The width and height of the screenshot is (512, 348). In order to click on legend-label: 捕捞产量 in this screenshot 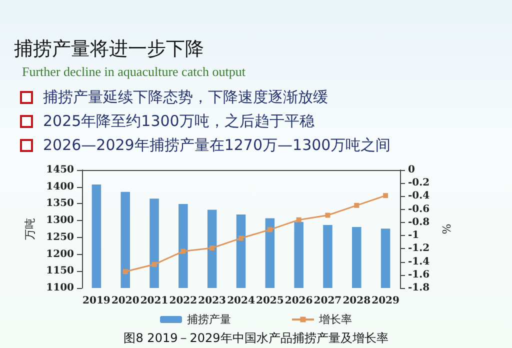, I will do `click(209, 319)`.